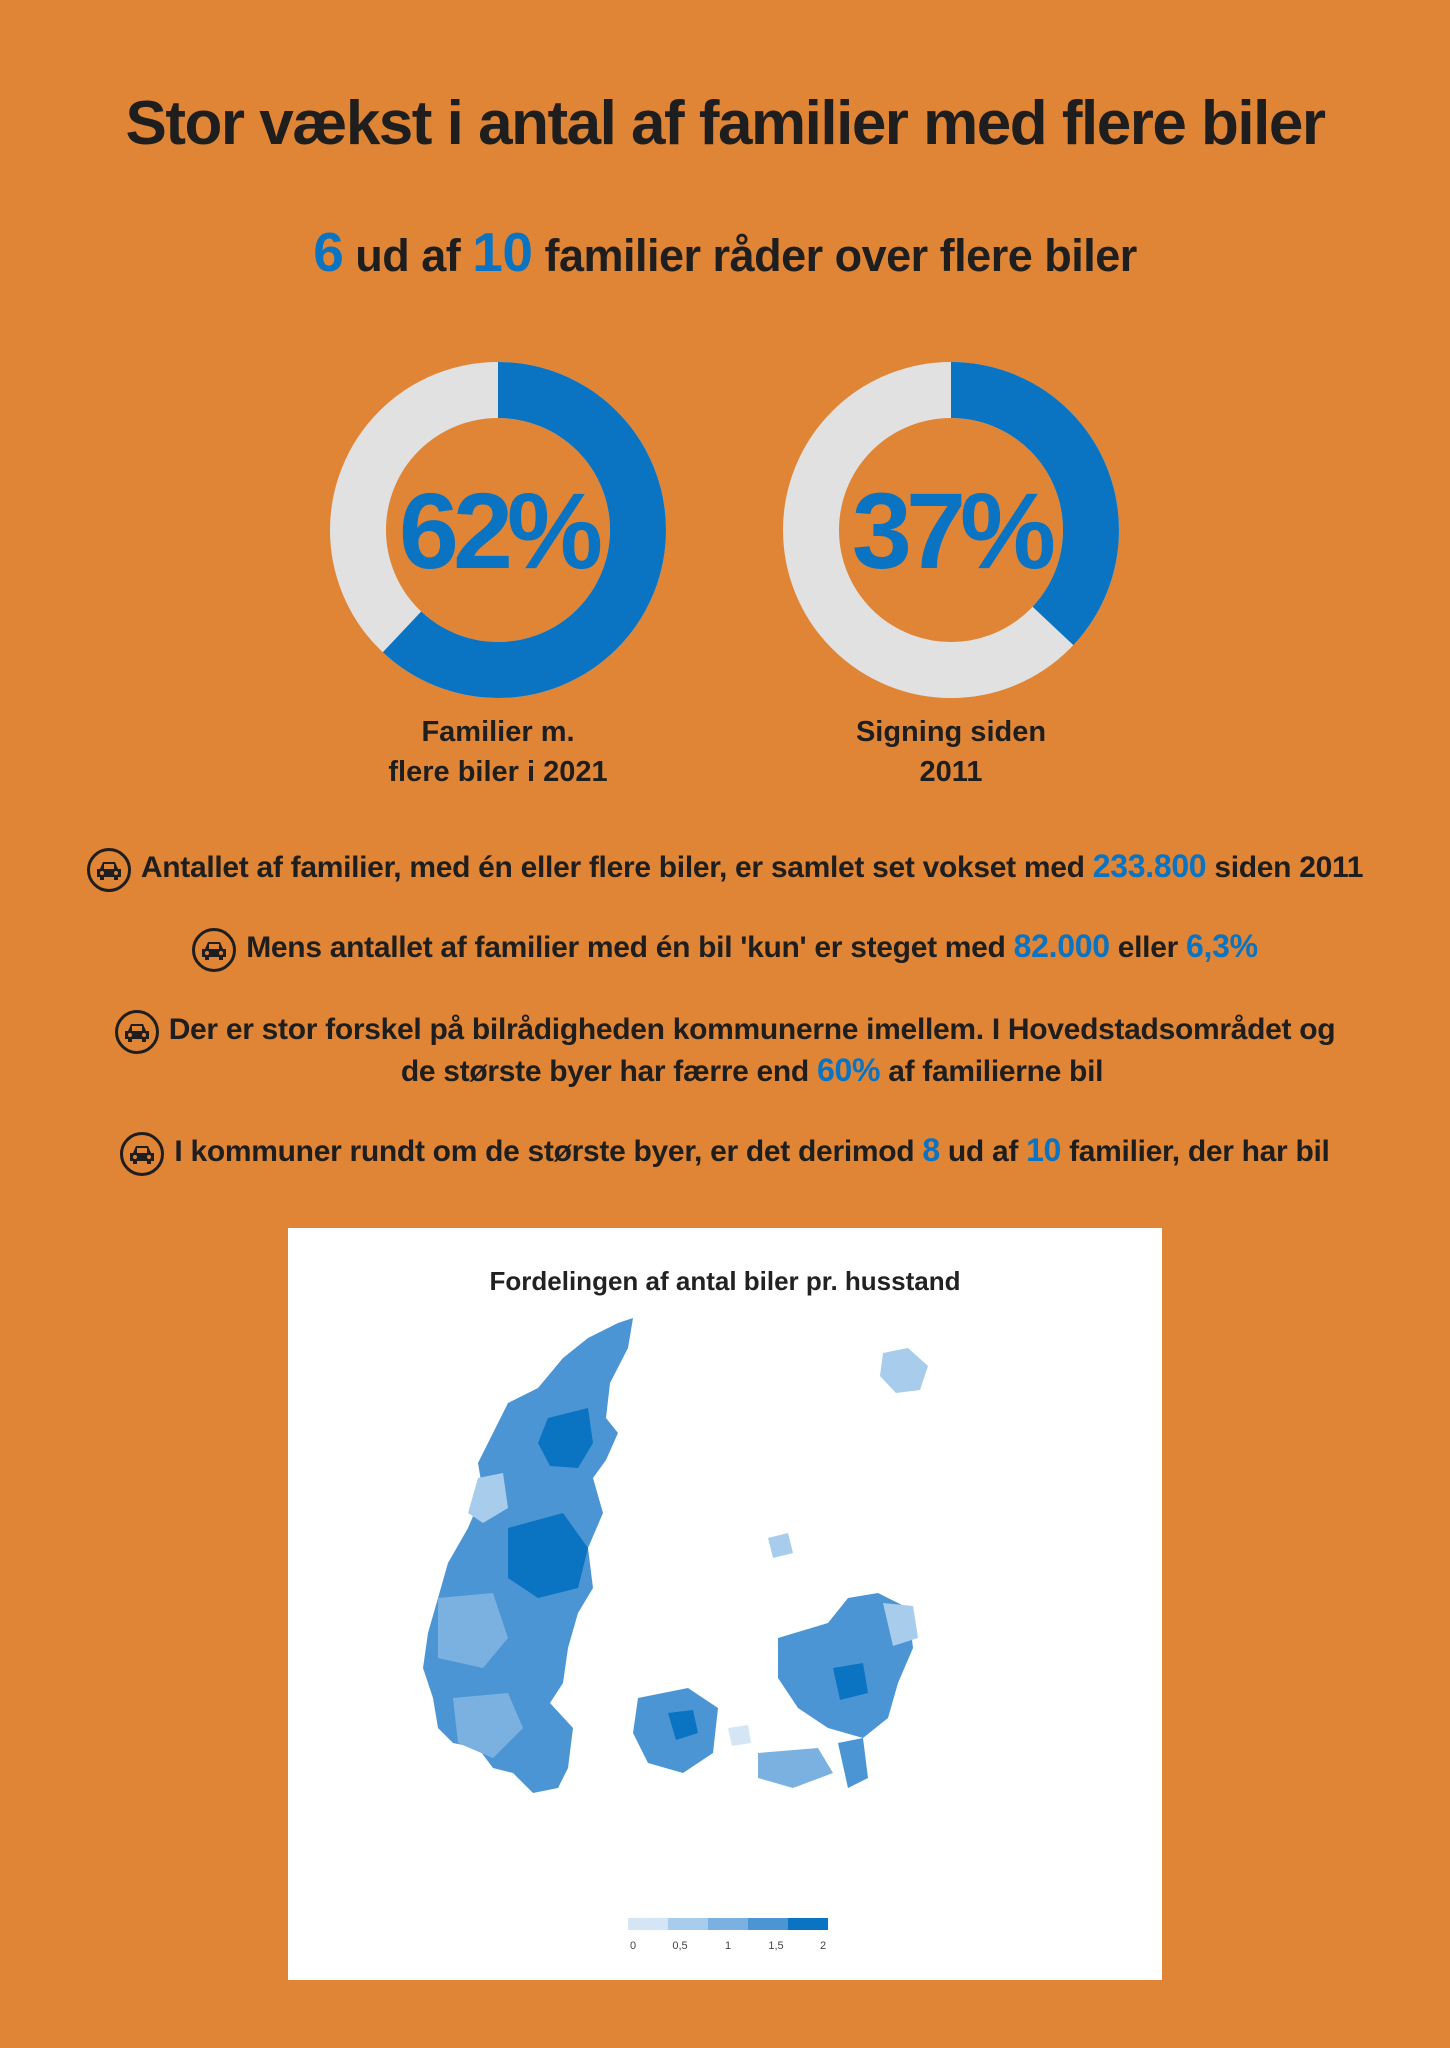 This screenshot has width=1450, height=2048. What do you see at coordinates (904, 1370) in the screenshot?
I see `map-region-bornholm` at bounding box center [904, 1370].